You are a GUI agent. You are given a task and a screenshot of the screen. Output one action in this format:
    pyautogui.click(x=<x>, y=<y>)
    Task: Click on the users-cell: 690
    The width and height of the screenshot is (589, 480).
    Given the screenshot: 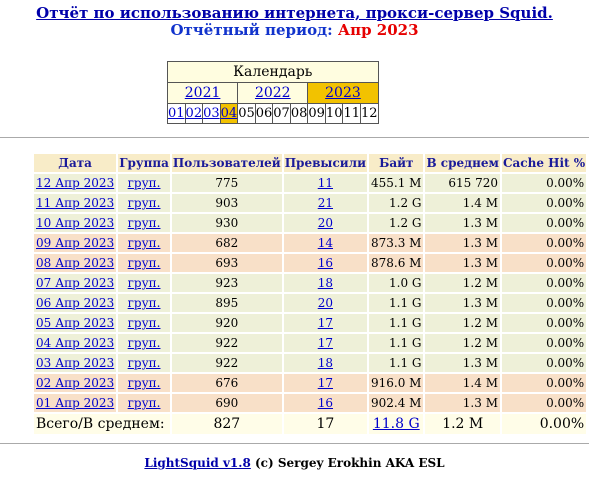 What is the action you would take?
    pyautogui.click(x=227, y=403)
    